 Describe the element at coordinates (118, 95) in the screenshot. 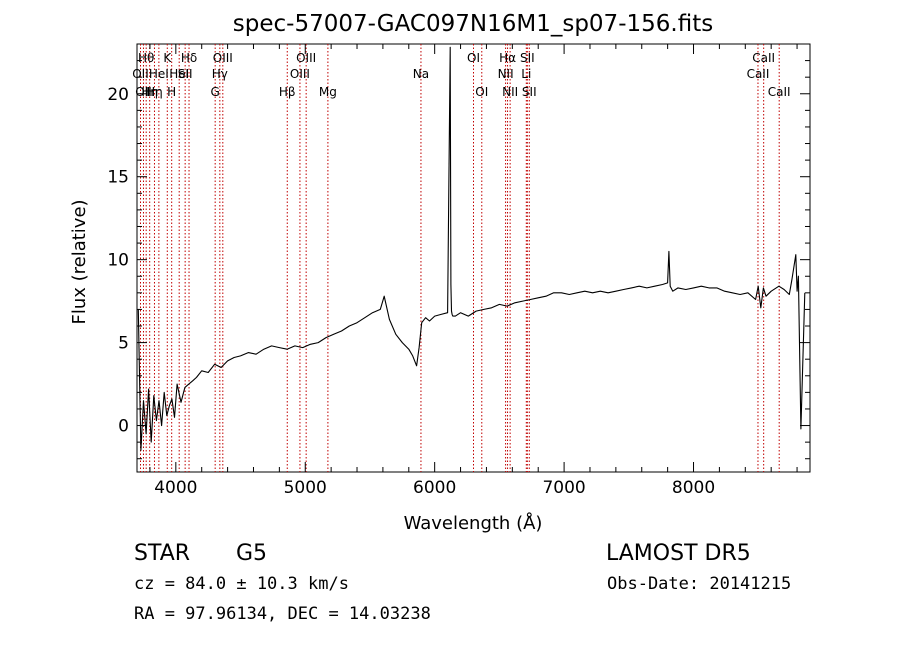

I see `y-tick-label: 20` at that location.